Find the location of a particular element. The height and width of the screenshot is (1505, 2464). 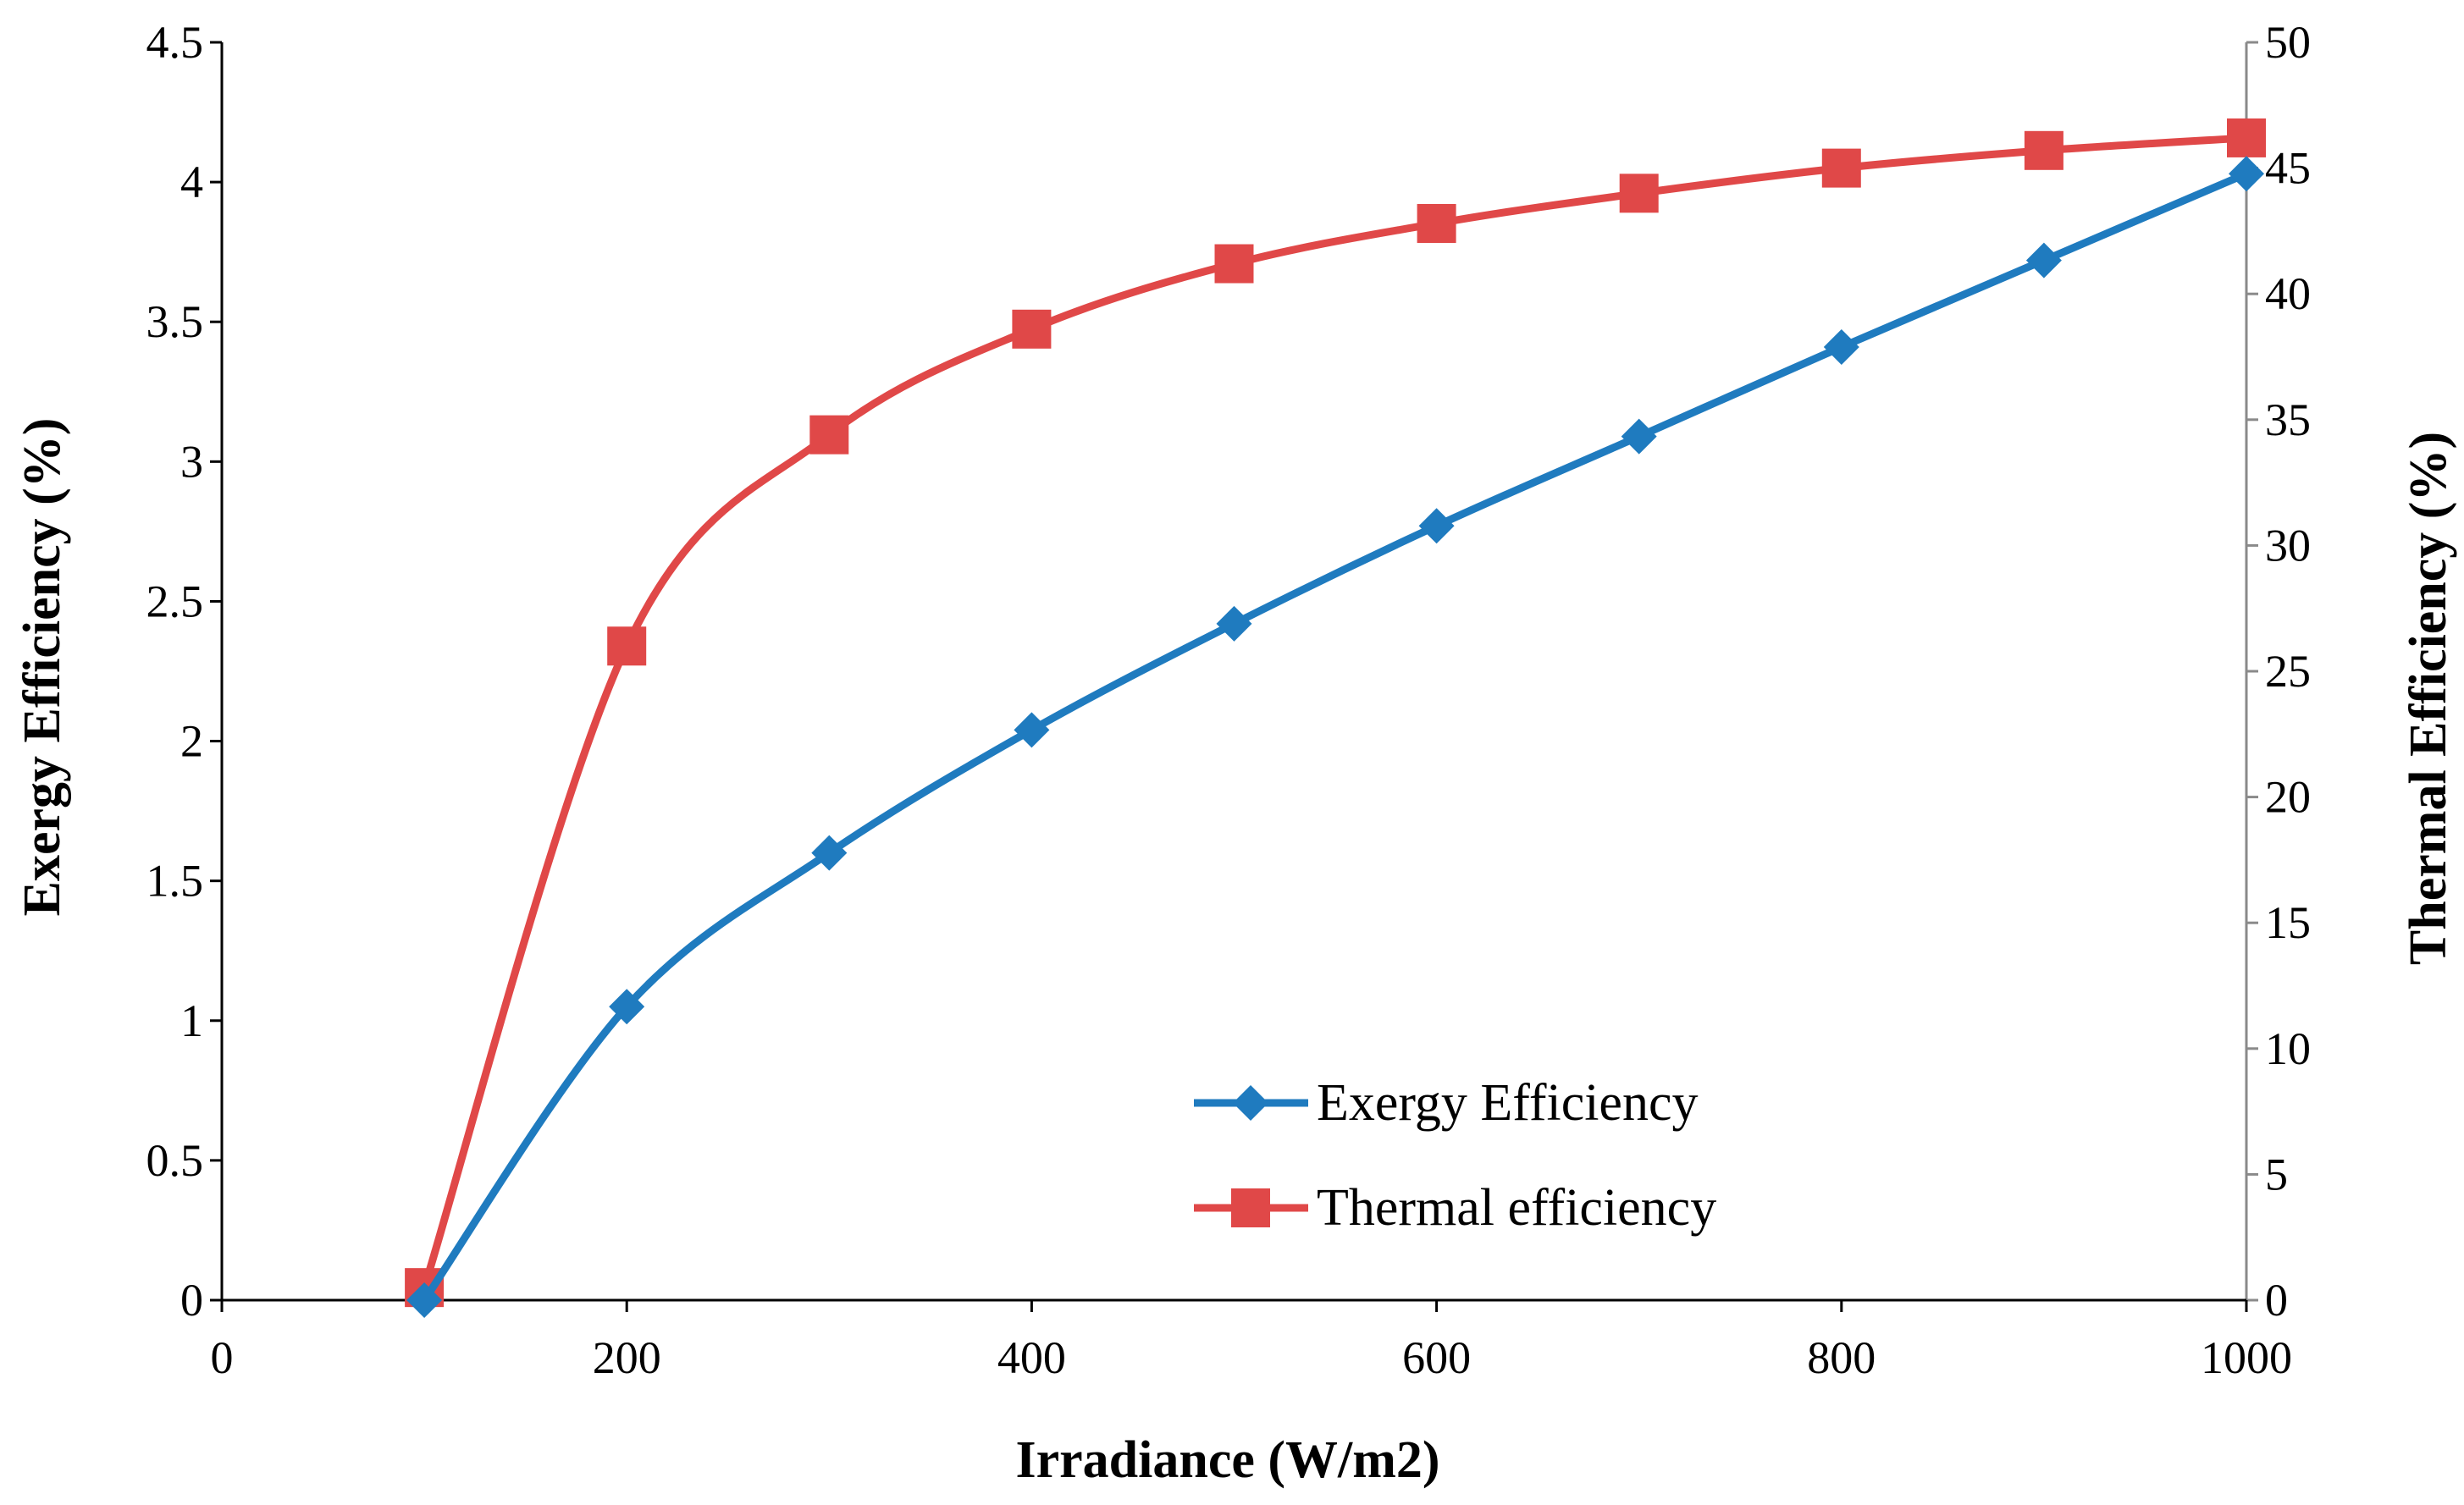

right-y-tick-label: 50 is located at coordinates (2288, 43).